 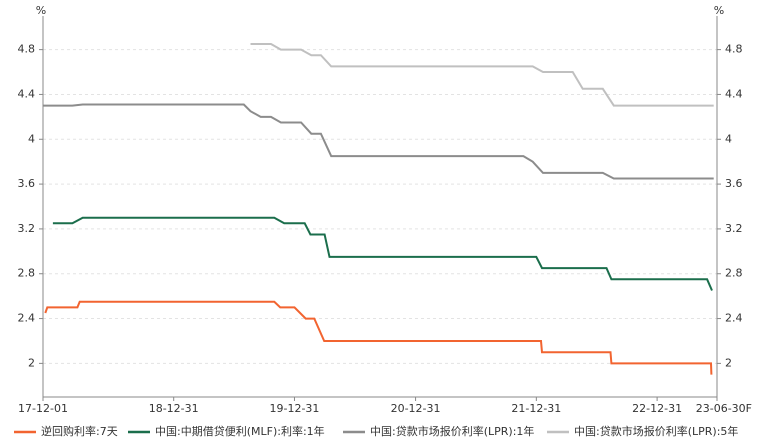 What do you see at coordinates (27, 273) in the screenshot?
I see `y-tick-label: 2.8` at bounding box center [27, 273].